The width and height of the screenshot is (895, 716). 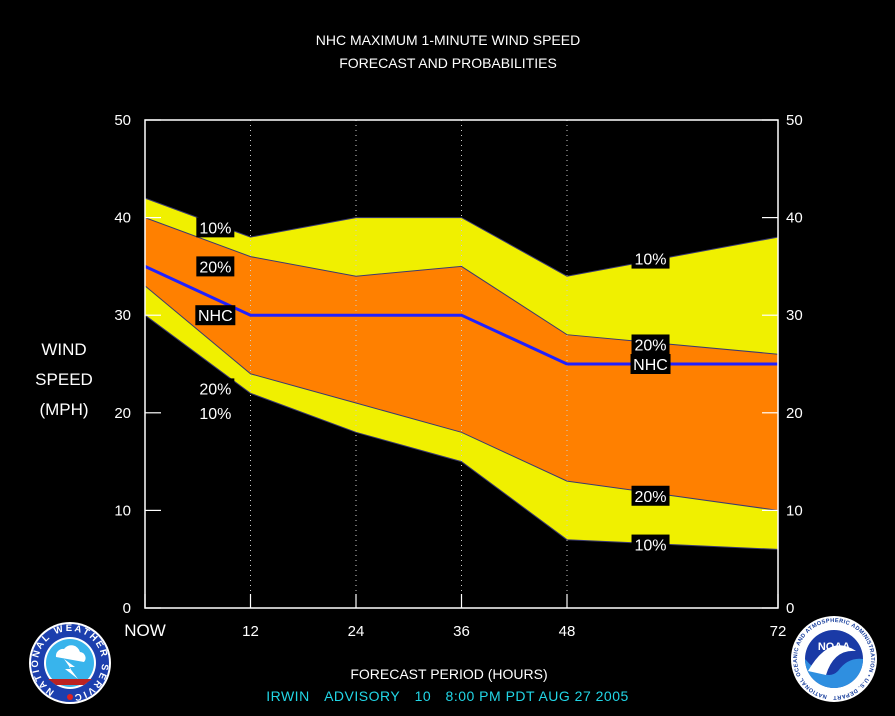 What do you see at coordinates (567, 631) in the screenshot?
I see `x-tick-label: 48` at bounding box center [567, 631].